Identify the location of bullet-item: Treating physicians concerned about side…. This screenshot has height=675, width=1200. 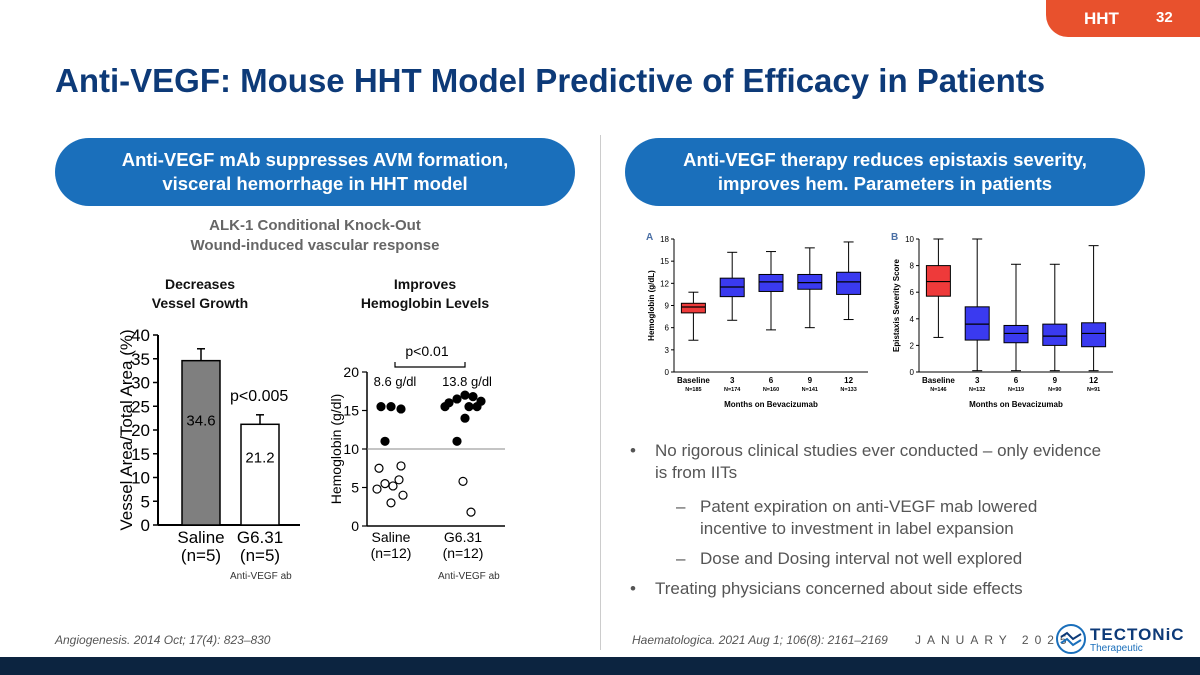
(868, 589).